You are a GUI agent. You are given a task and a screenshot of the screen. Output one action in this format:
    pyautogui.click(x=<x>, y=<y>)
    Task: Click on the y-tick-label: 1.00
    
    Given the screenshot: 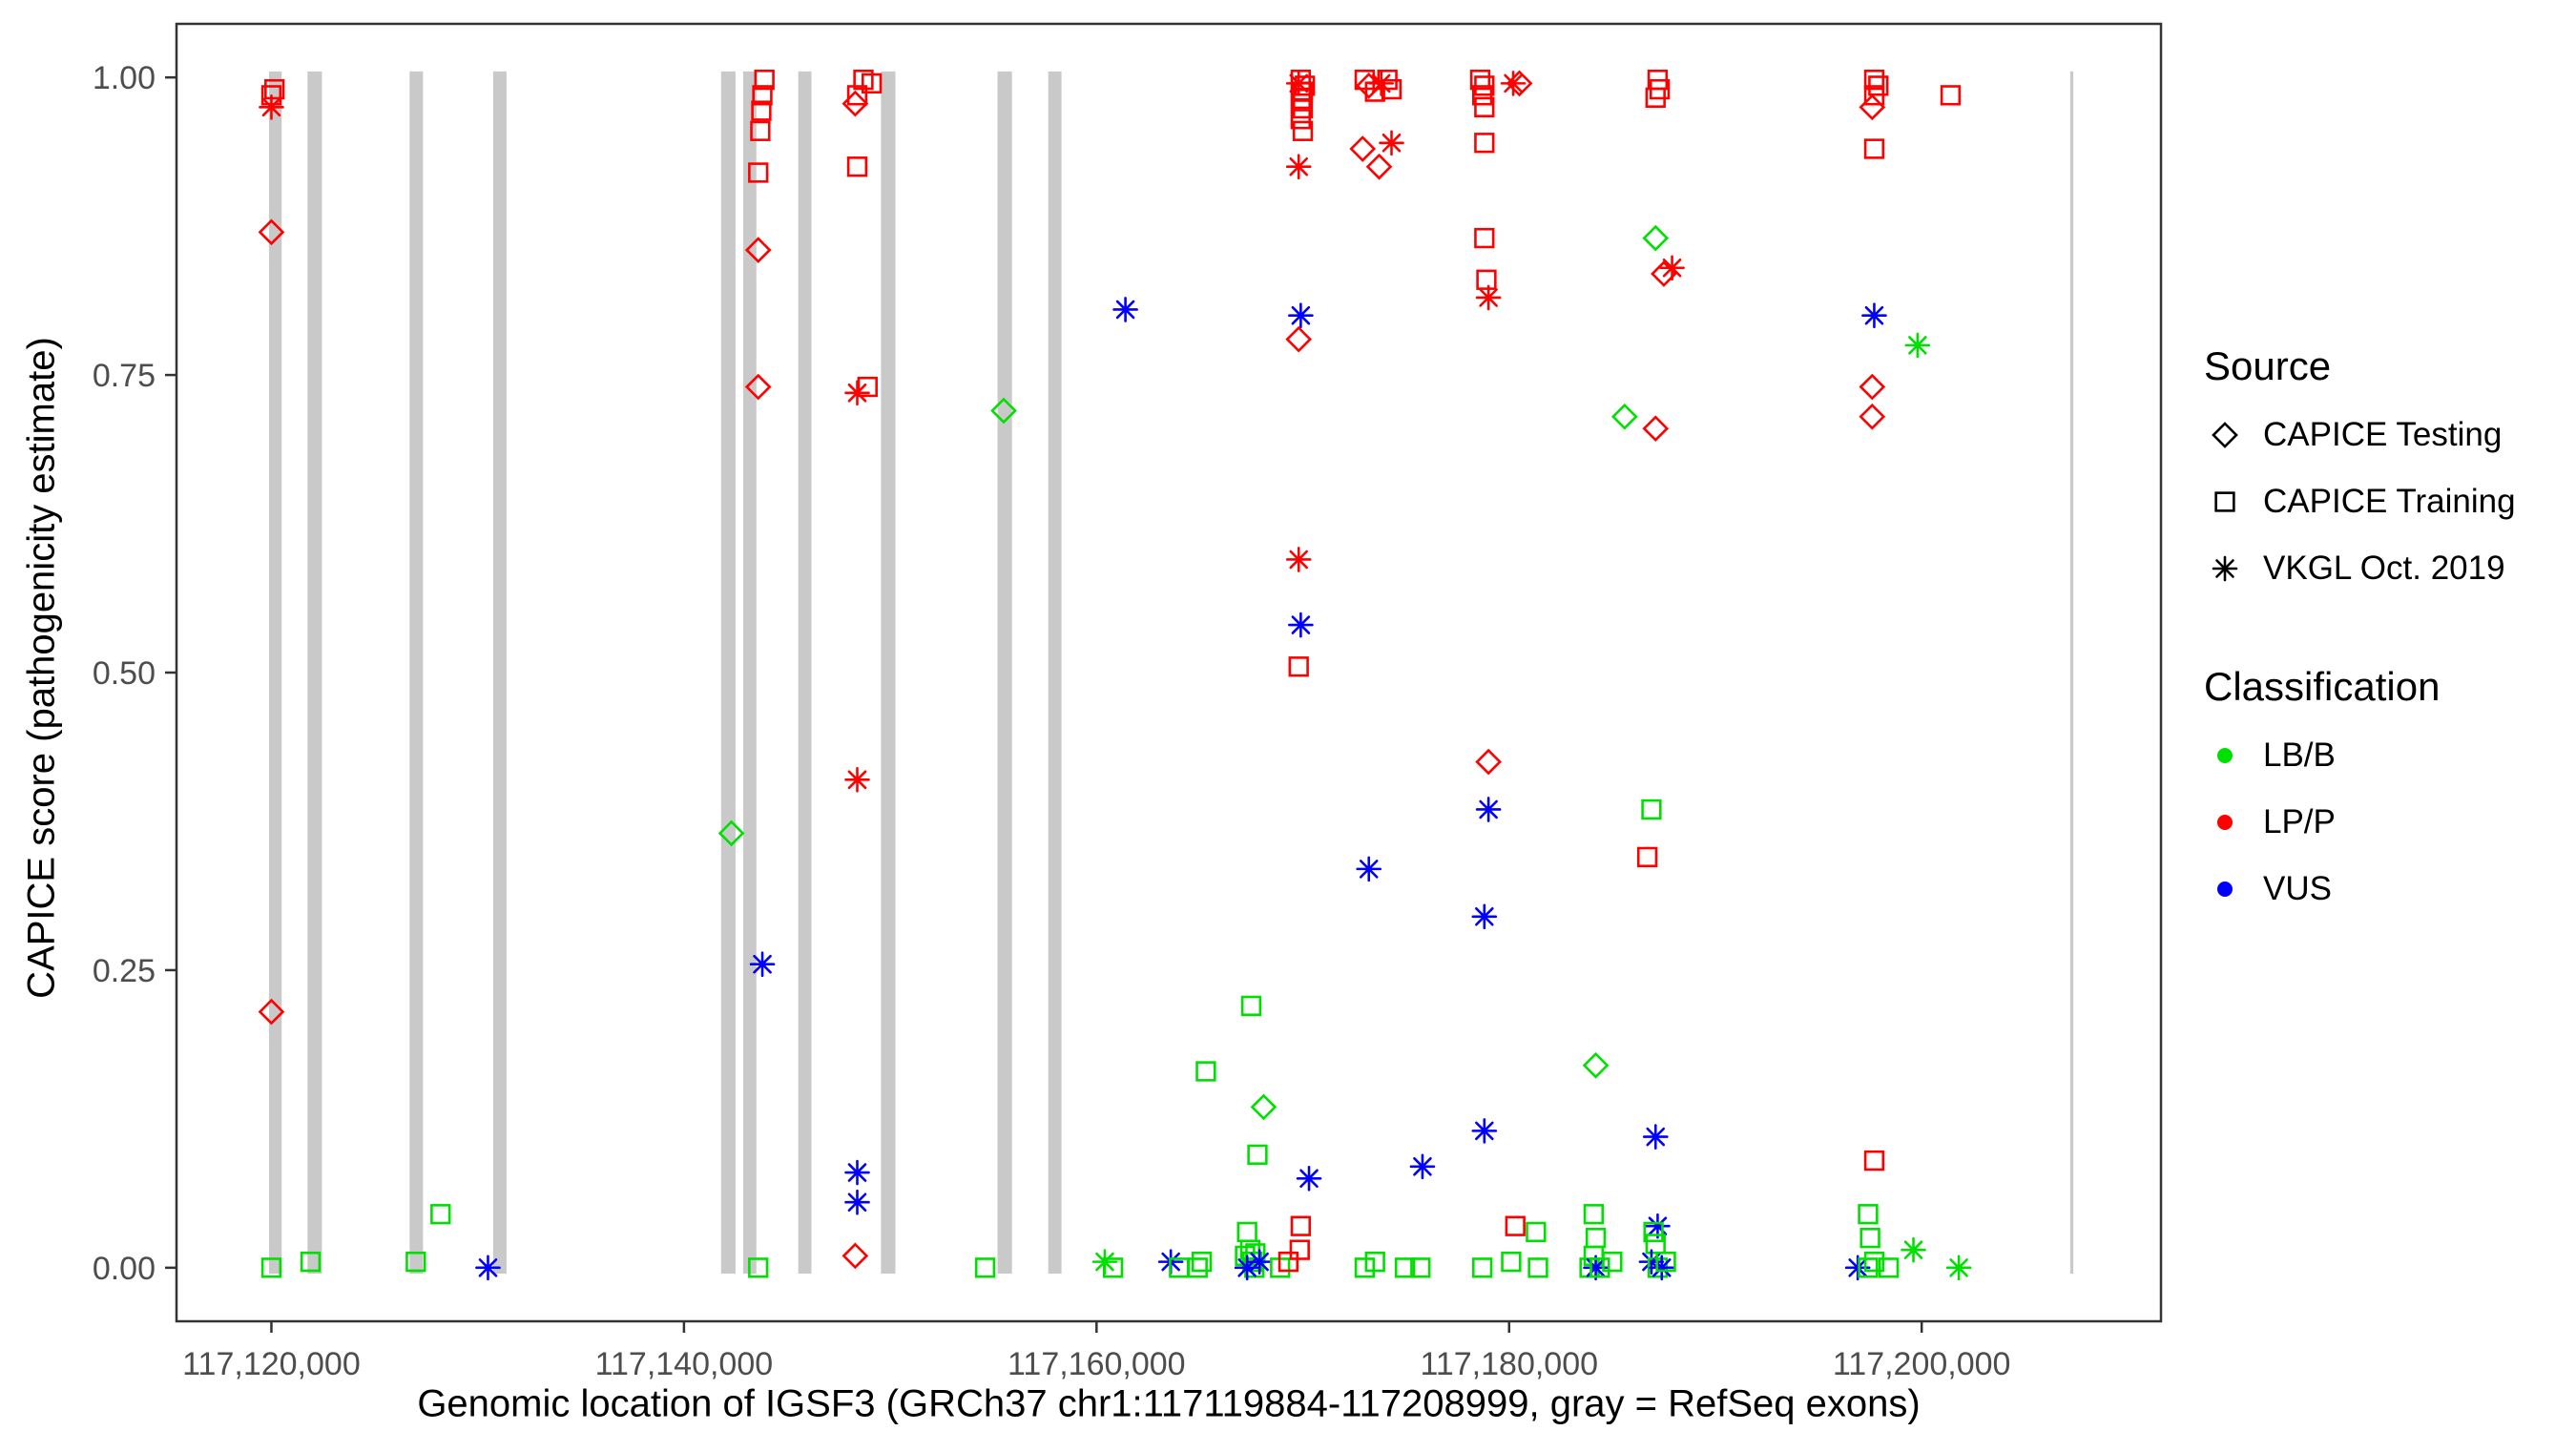 What is the action you would take?
    pyautogui.click(x=124, y=78)
    